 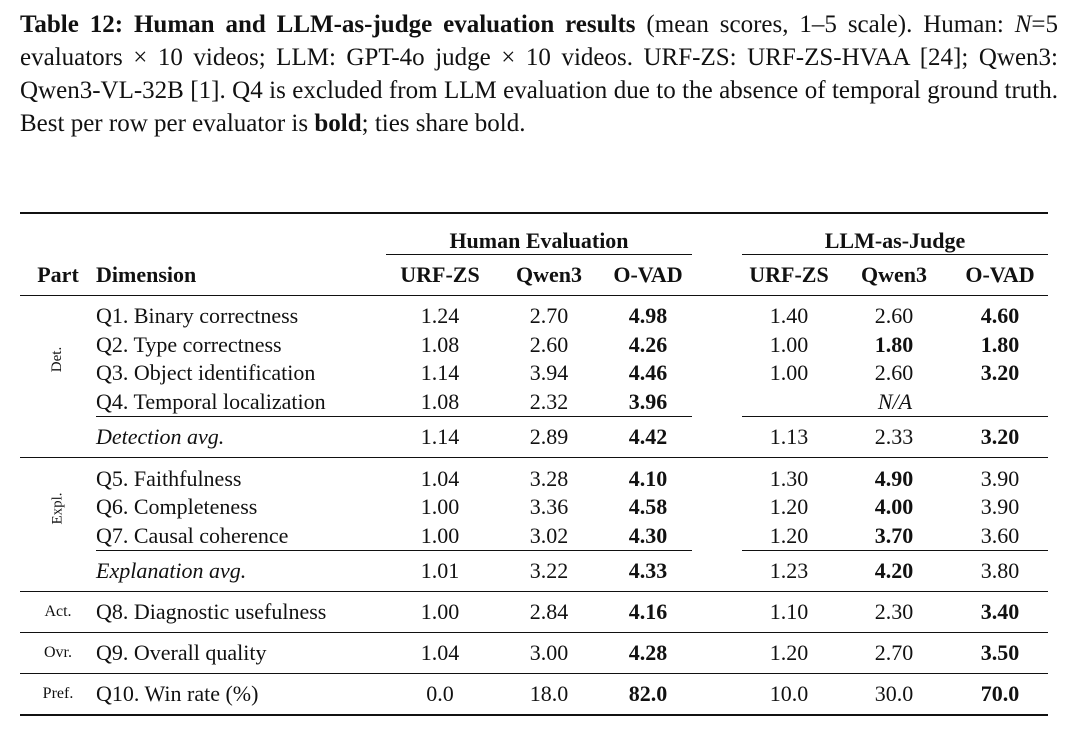 I want to click on human-qwen3-cell: 3.00, so click(x=549, y=653).